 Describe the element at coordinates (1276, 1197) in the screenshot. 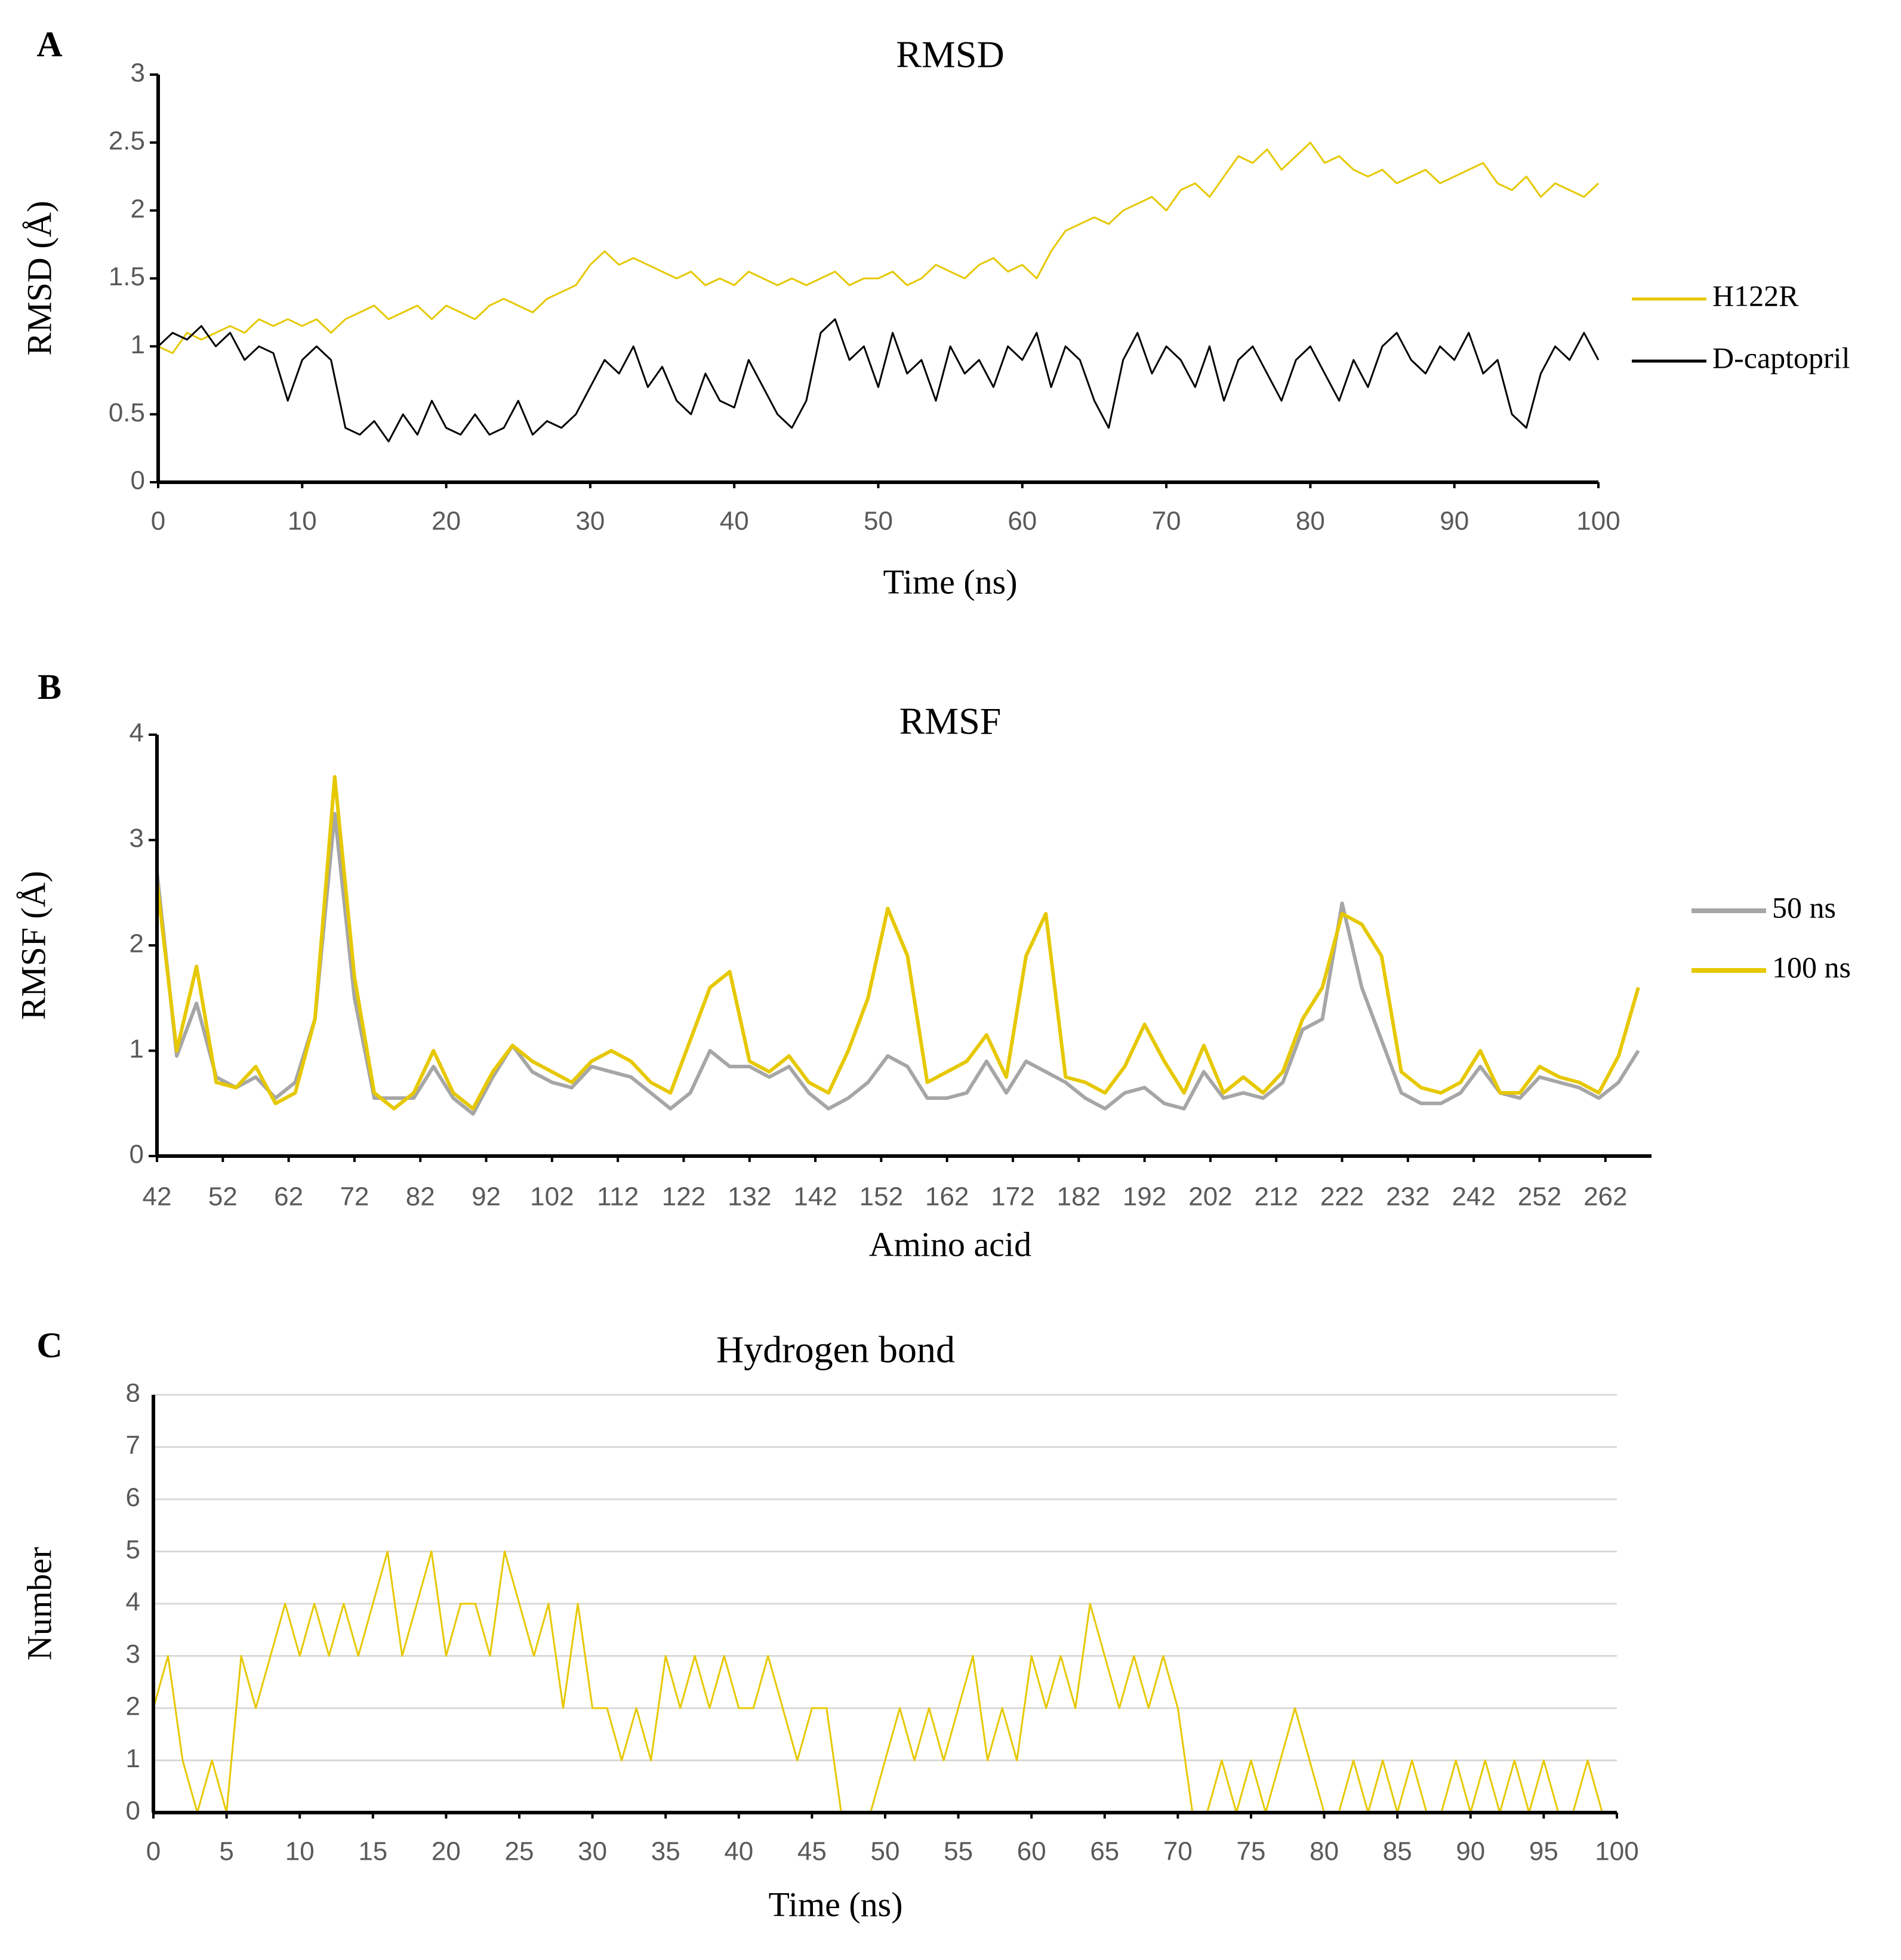

I see `x-tick-label: 212` at that location.